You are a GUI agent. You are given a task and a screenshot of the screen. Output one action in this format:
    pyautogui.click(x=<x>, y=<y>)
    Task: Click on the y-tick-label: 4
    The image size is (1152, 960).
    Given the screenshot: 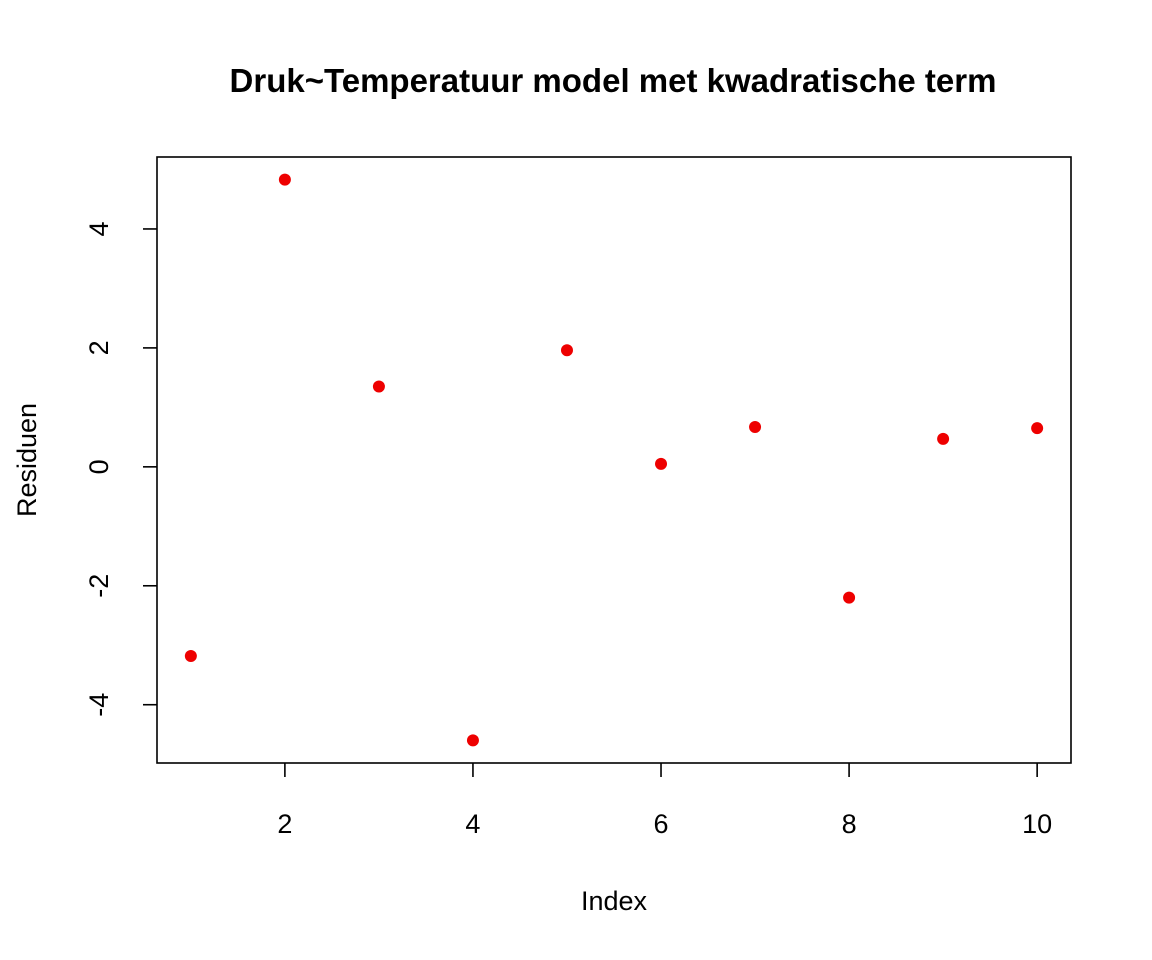 What is the action you would take?
    pyautogui.click(x=99, y=228)
    